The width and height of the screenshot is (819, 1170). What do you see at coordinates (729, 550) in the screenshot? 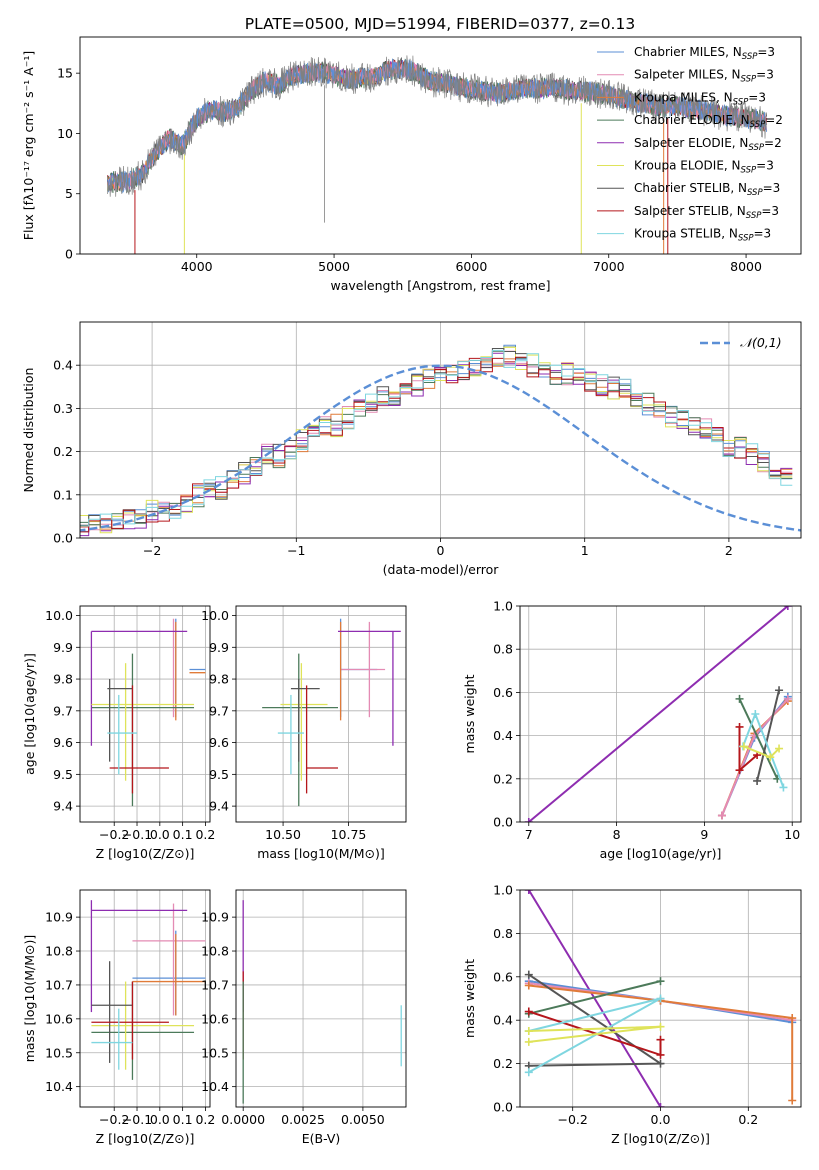
I see `x-tick-label: 2` at bounding box center [729, 550].